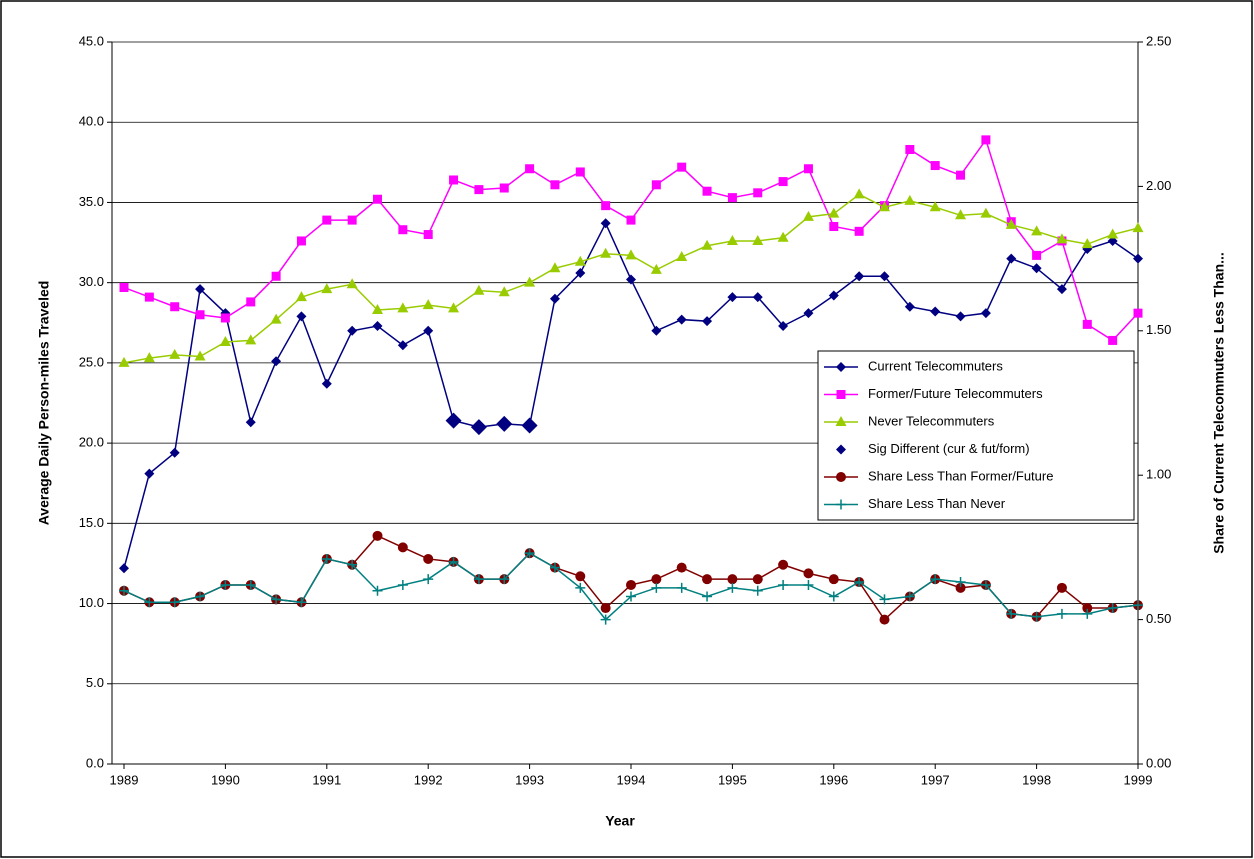 The width and height of the screenshot is (1254, 859). I want to click on y-tick-label: 5.0, so click(95, 682).